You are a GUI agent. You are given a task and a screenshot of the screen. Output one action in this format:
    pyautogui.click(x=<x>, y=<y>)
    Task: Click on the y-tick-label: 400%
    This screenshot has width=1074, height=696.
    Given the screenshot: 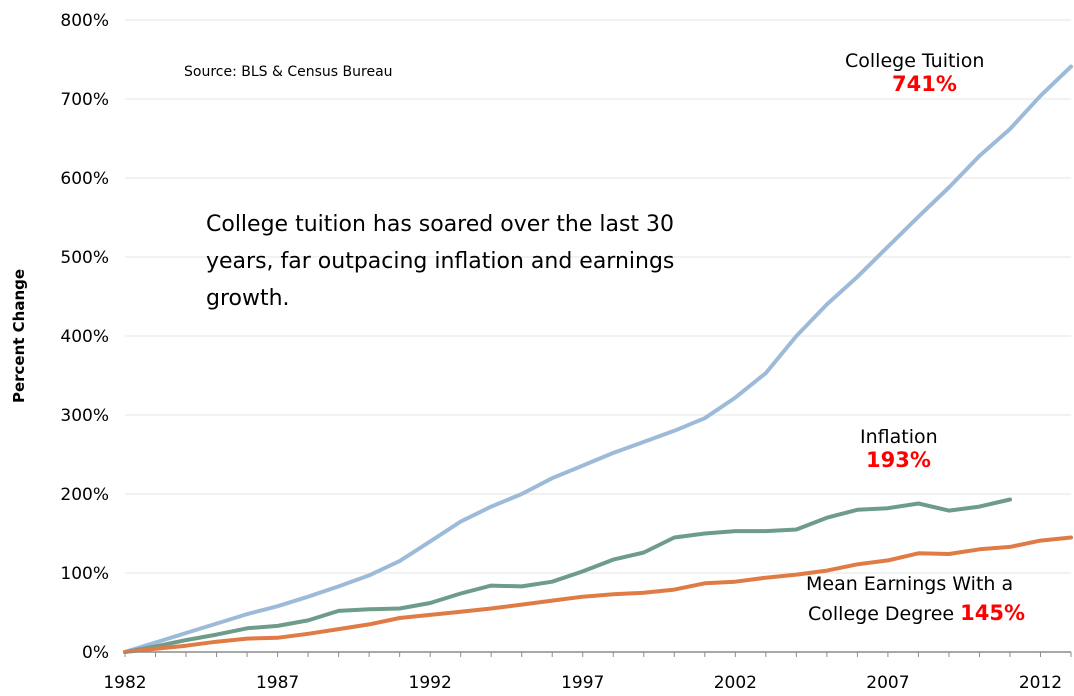 What is the action you would take?
    pyautogui.click(x=84, y=337)
    